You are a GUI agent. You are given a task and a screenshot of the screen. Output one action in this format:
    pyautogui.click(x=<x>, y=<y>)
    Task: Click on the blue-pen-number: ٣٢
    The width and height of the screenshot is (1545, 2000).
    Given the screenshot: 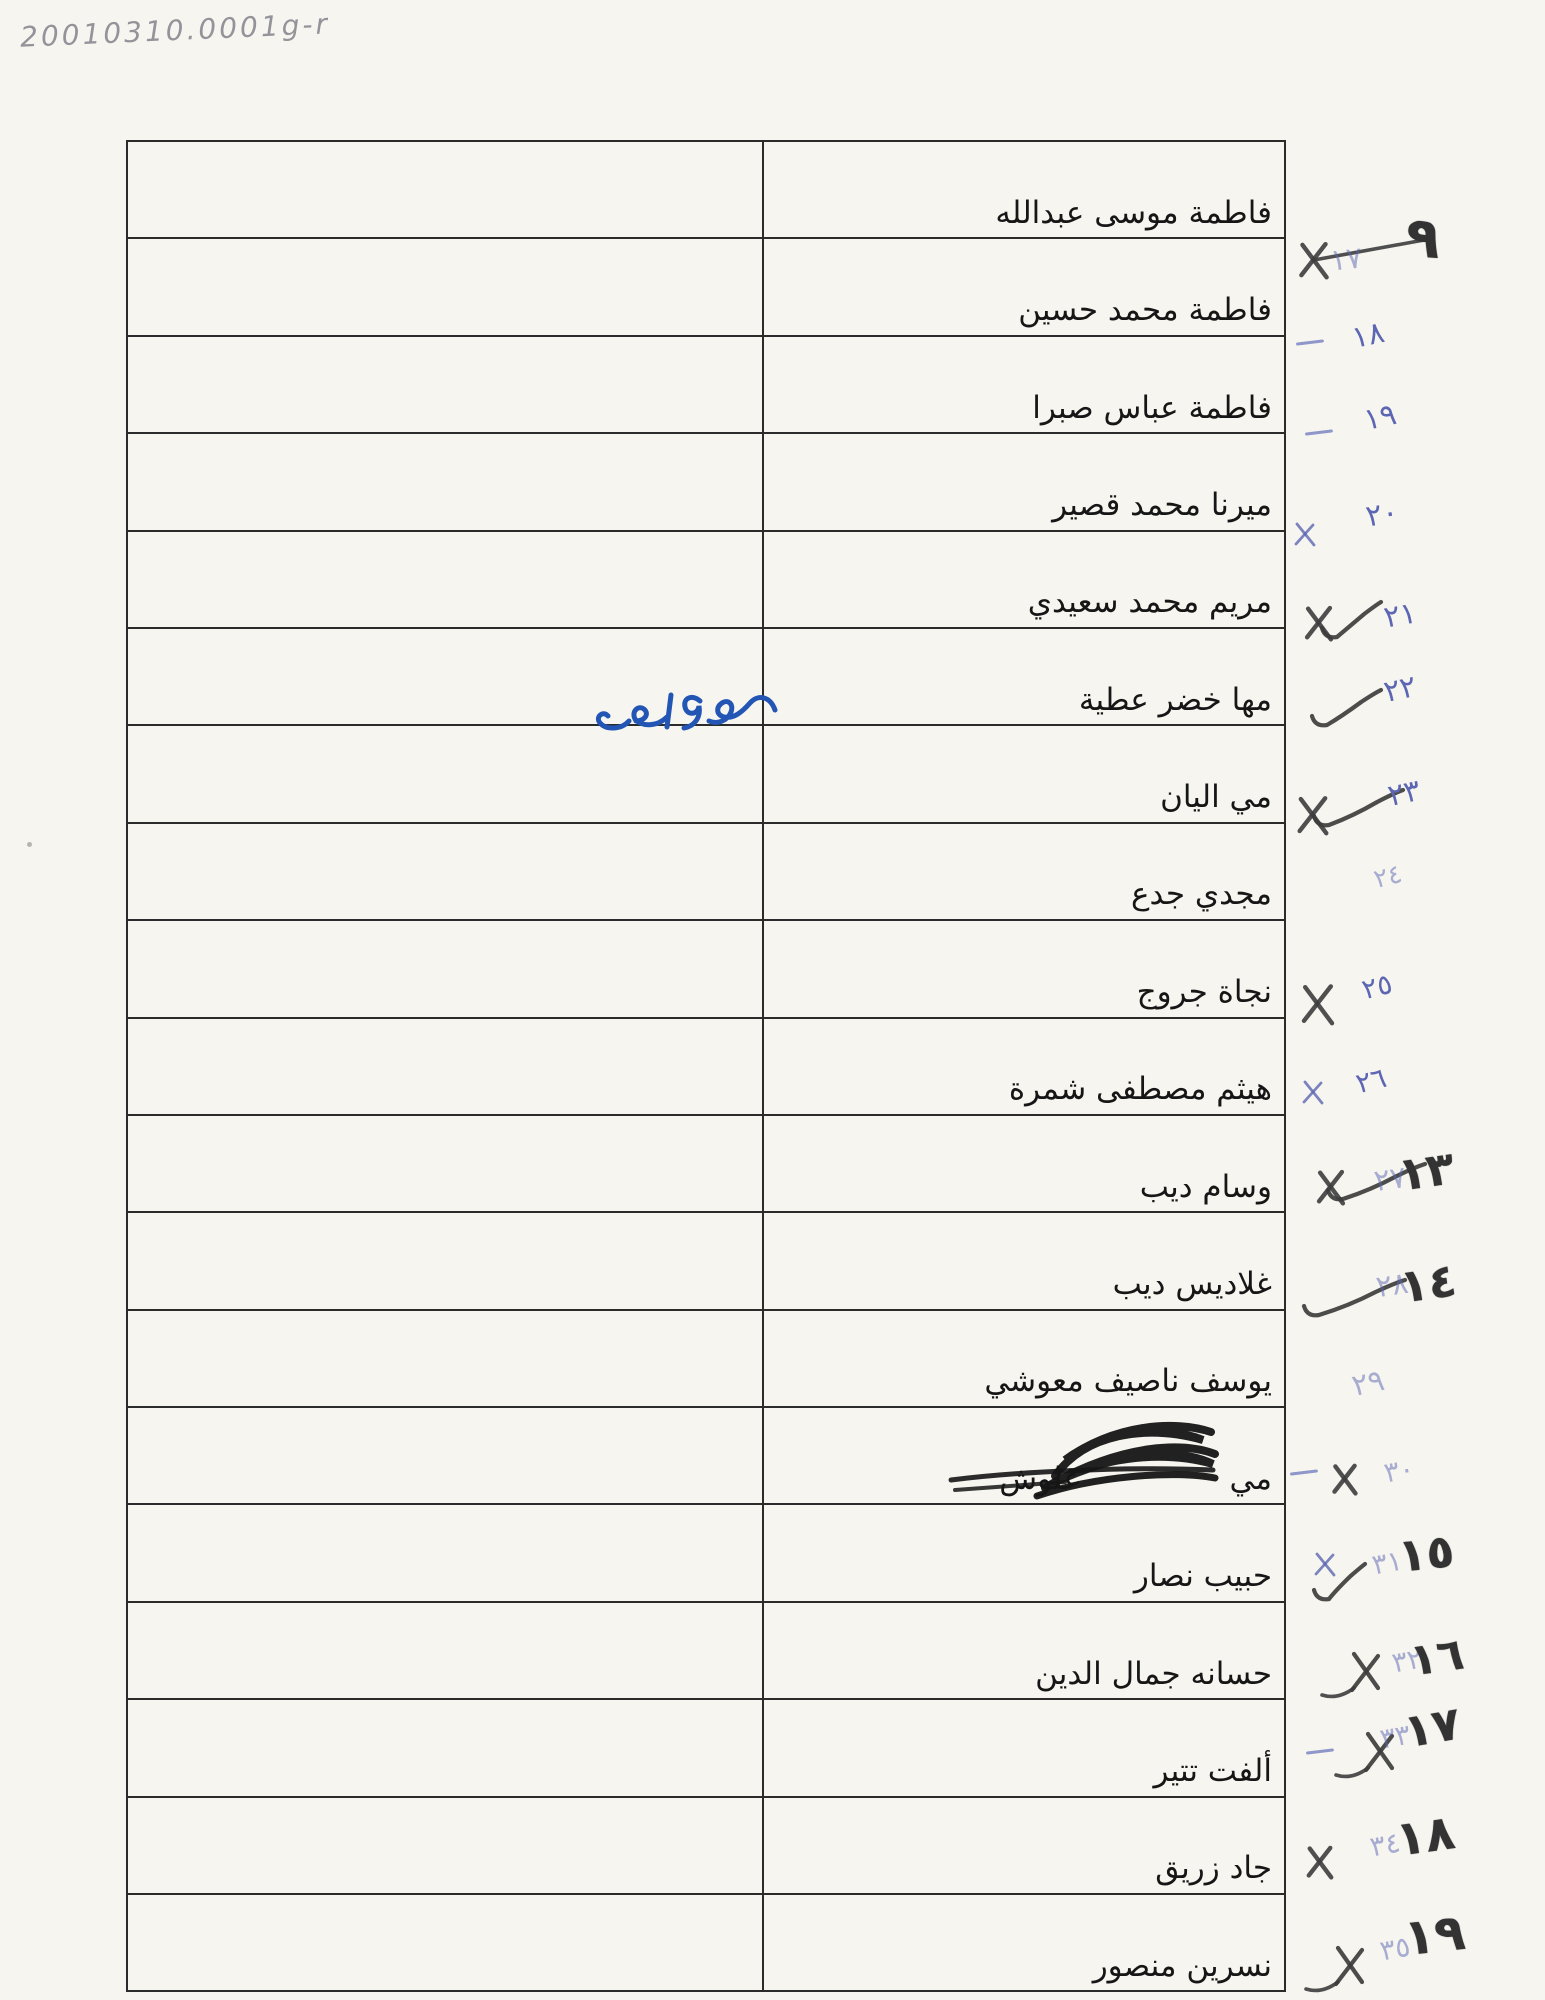 What is the action you would take?
    pyautogui.click(x=1407, y=1660)
    